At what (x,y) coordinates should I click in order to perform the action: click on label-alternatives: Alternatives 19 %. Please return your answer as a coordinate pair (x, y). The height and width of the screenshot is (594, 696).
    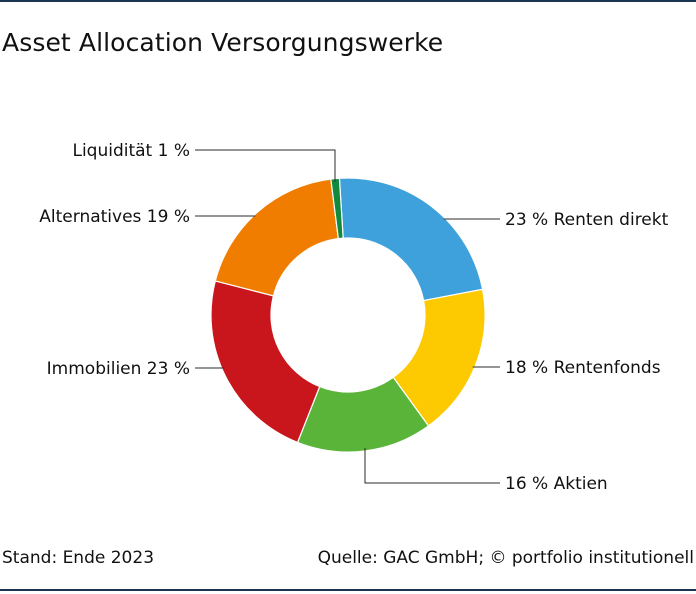
    Looking at the image, I should click on (114, 217).